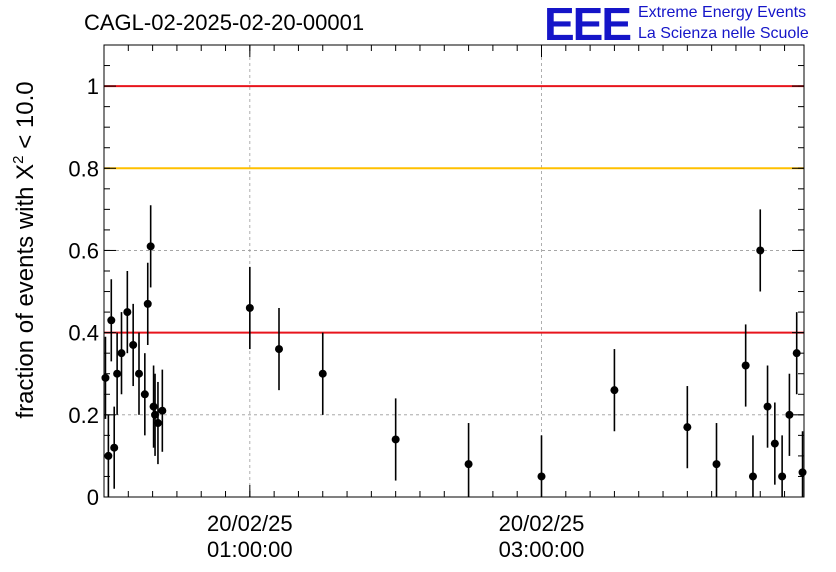 The height and width of the screenshot is (572, 836). Describe the element at coordinates (24, 249) in the screenshot. I see `y-axis-title: fraction of events with X2 < 10.0` at that location.